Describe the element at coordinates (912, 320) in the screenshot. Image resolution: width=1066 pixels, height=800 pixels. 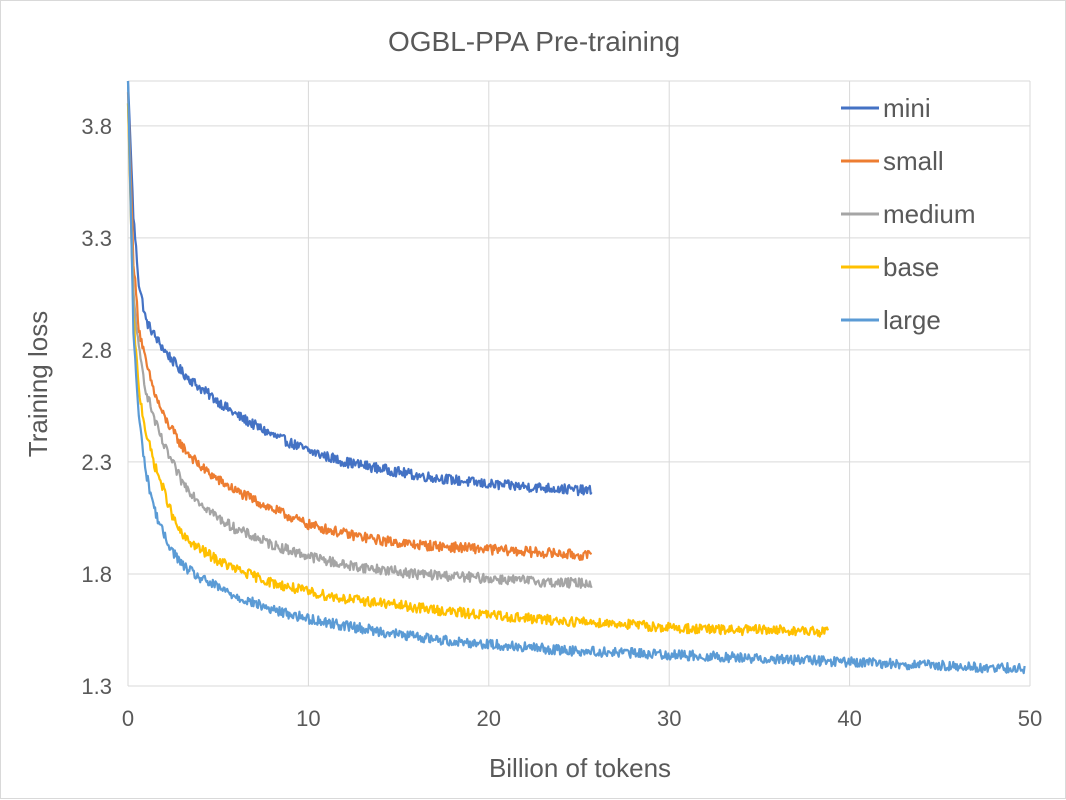
I see `legend-label-large: large` at that location.